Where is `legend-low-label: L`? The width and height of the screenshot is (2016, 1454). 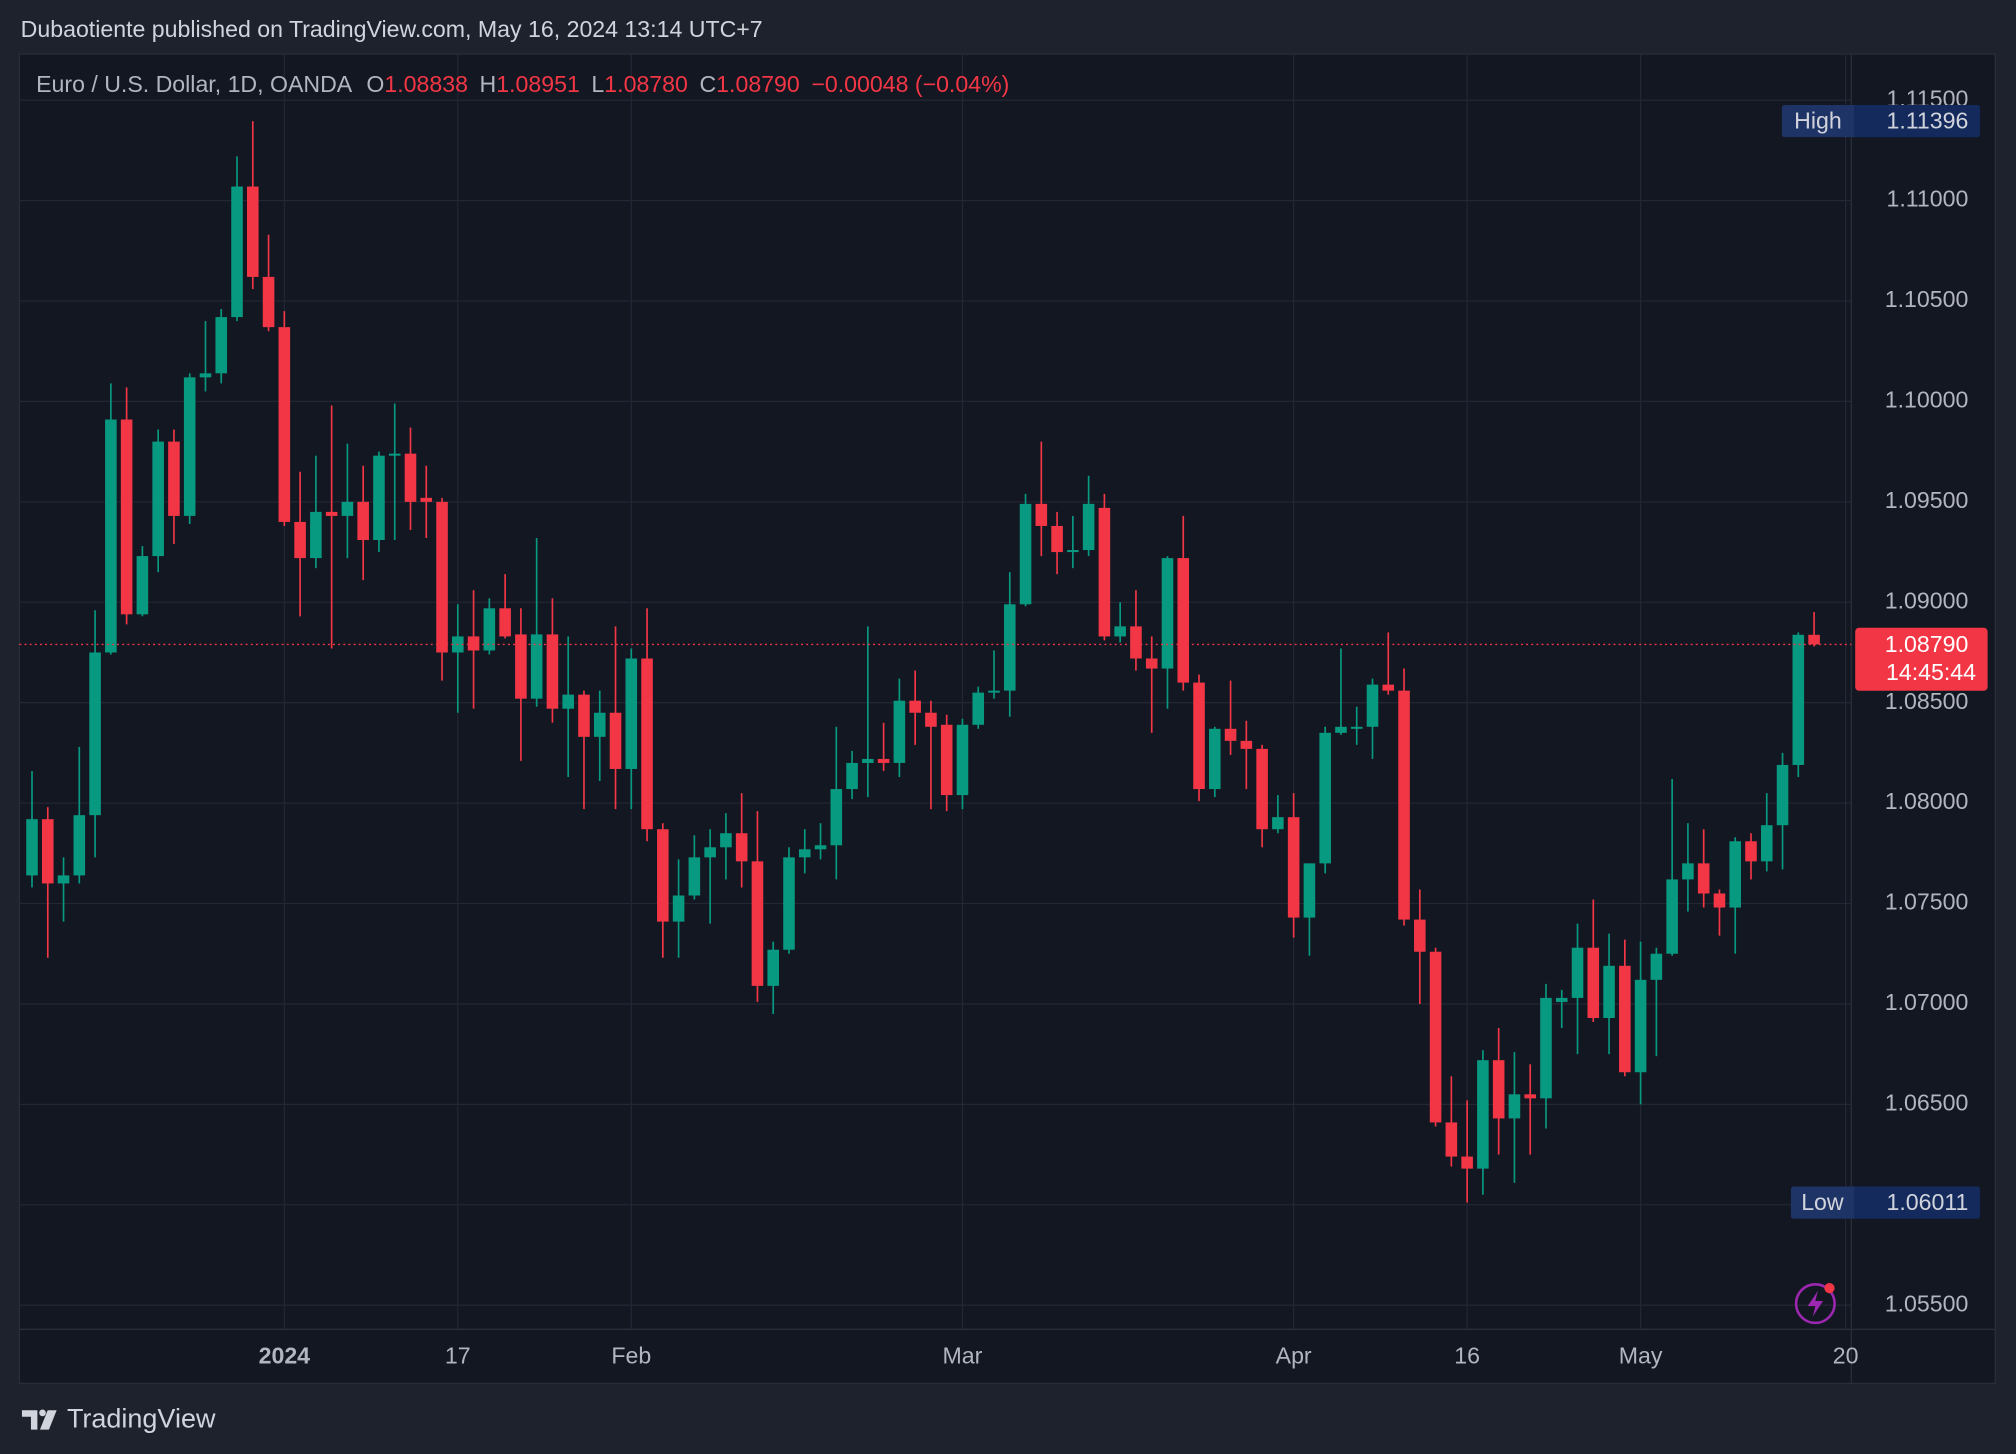 legend-low-label: L is located at coordinates (597, 84).